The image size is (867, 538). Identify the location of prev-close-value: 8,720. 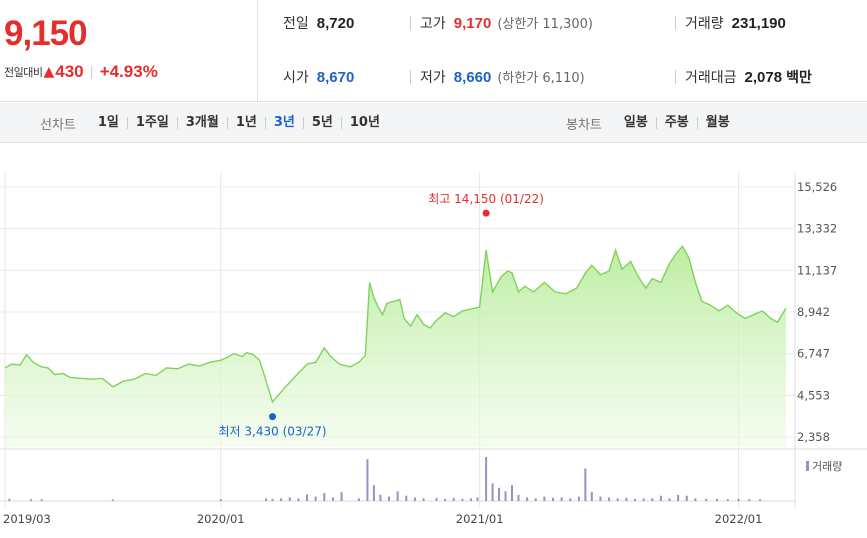
(335, 23).